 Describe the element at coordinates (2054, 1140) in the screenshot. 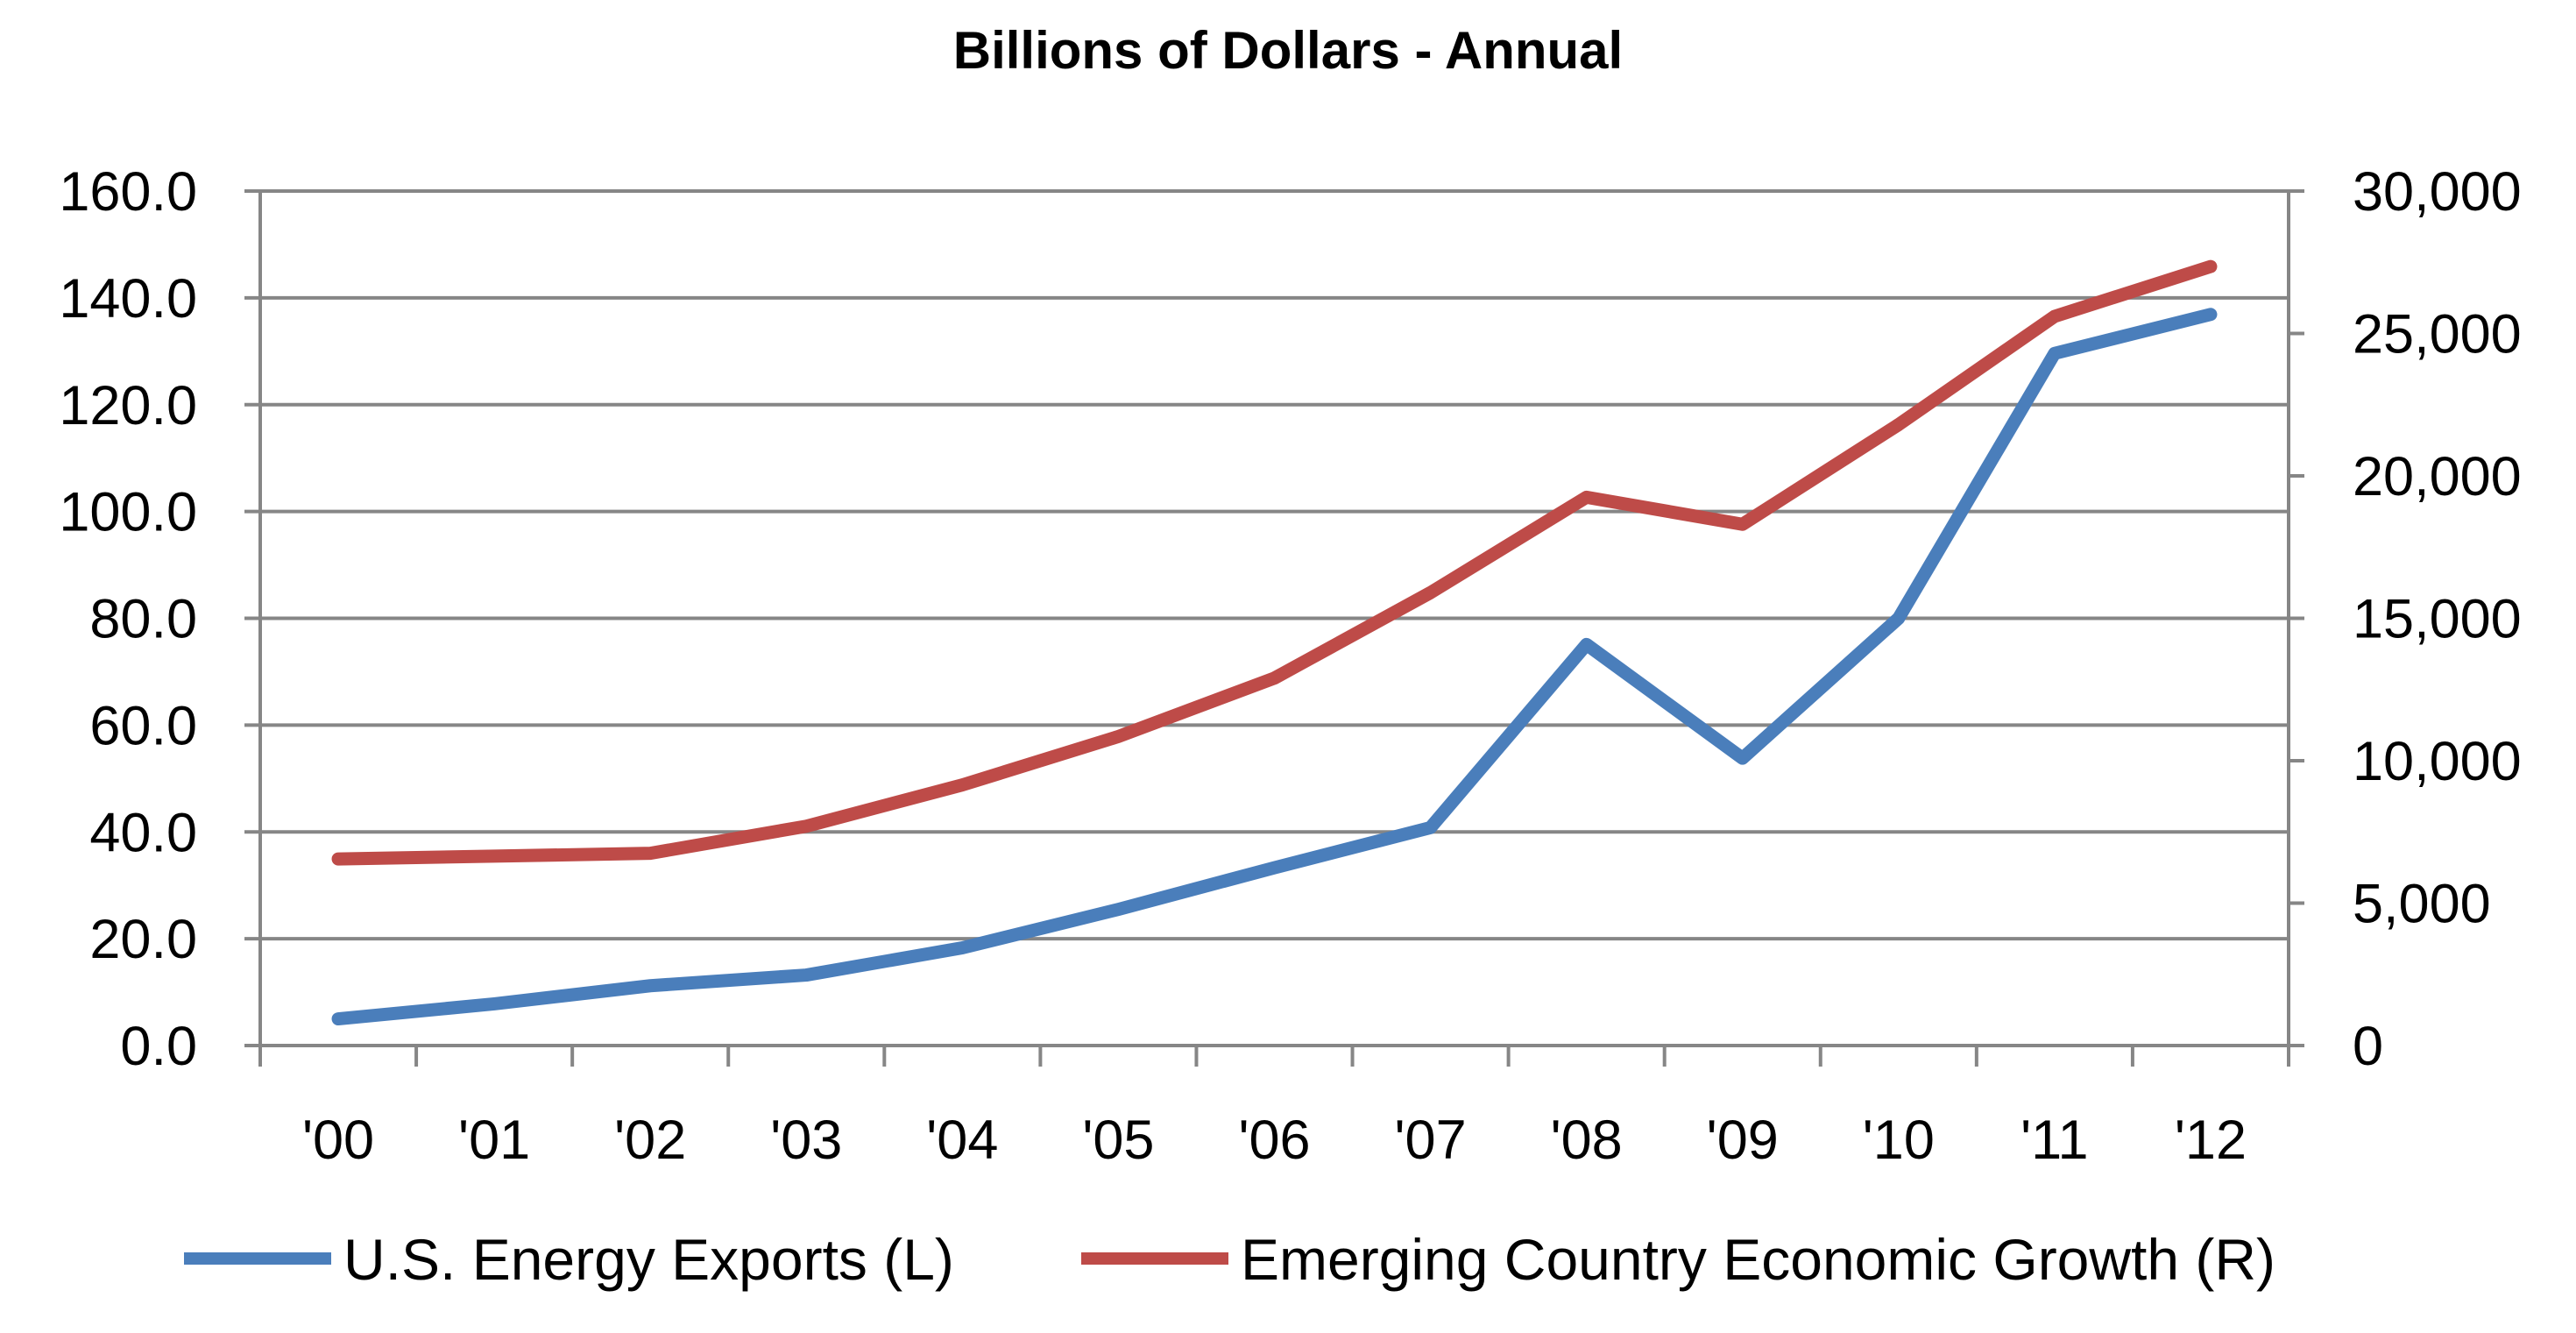

I see `x-axis-tick-label: '11` at that location.